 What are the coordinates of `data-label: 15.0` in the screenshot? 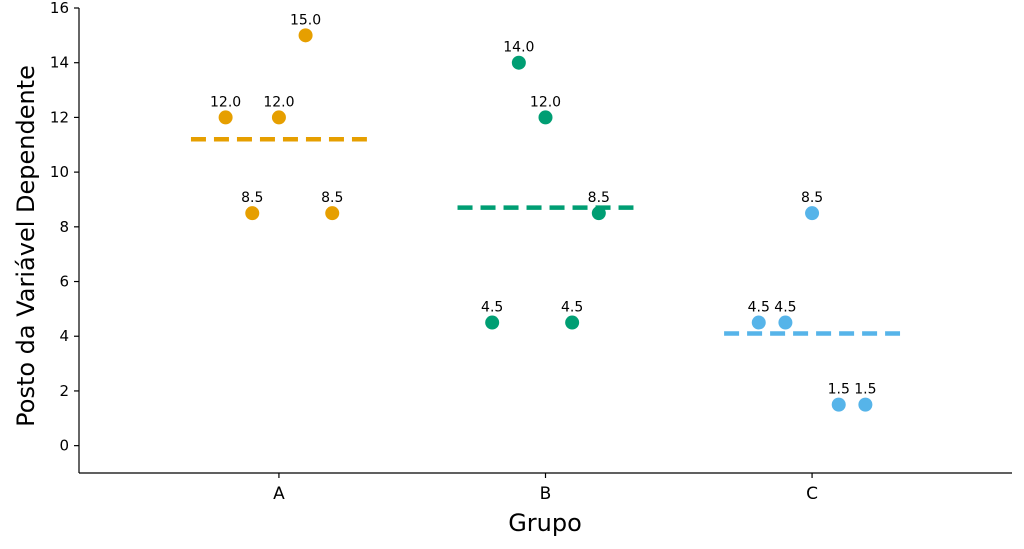 It's located at (305, 20).